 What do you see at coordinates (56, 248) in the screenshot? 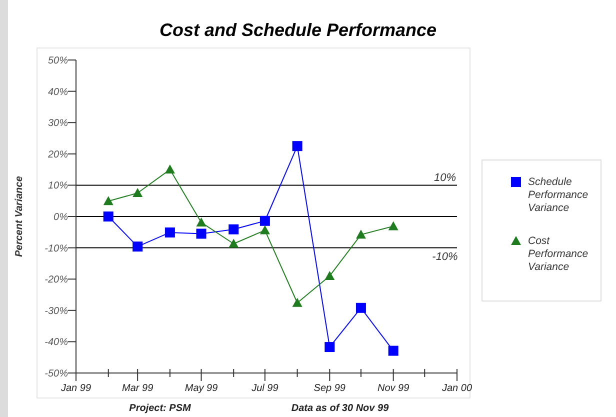
I see `y-tick-label: -10%` at bounding box center [56, 248].